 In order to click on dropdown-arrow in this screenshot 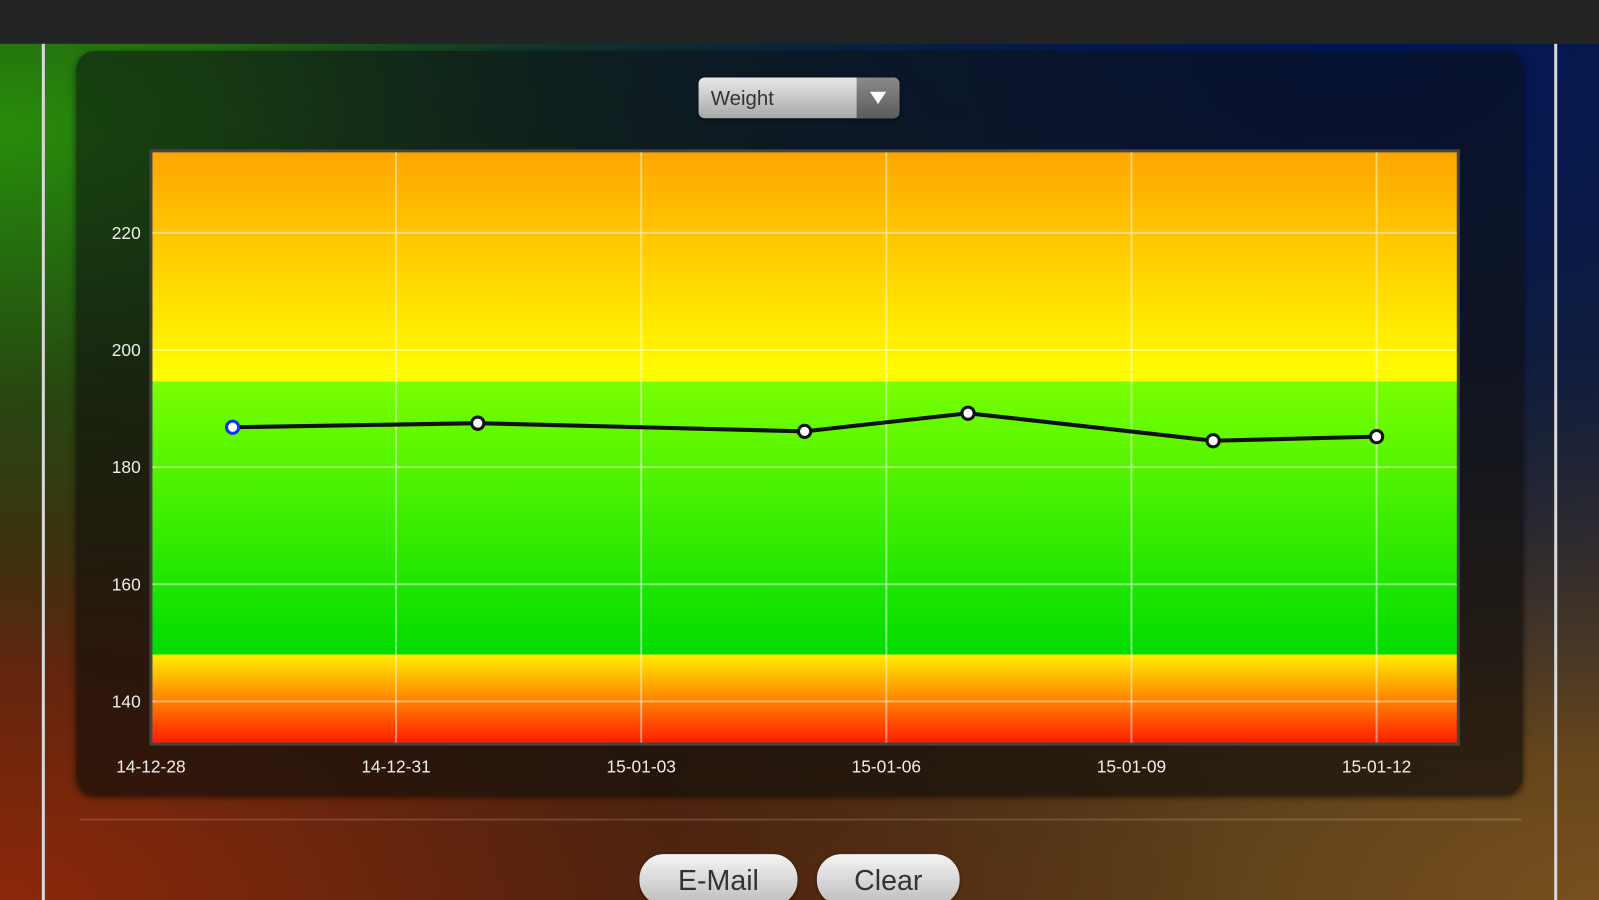, I will do `click(878, 98)`.